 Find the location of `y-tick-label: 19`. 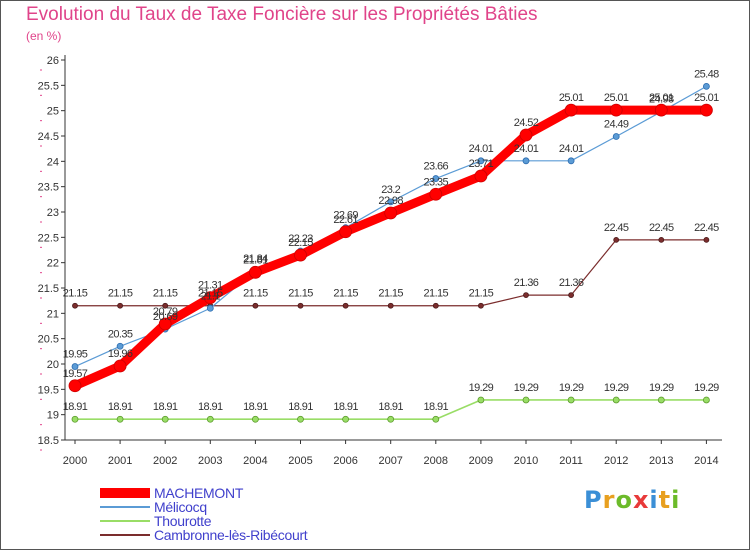

y-tick-label: 19 is located at coordinates (53, 416).